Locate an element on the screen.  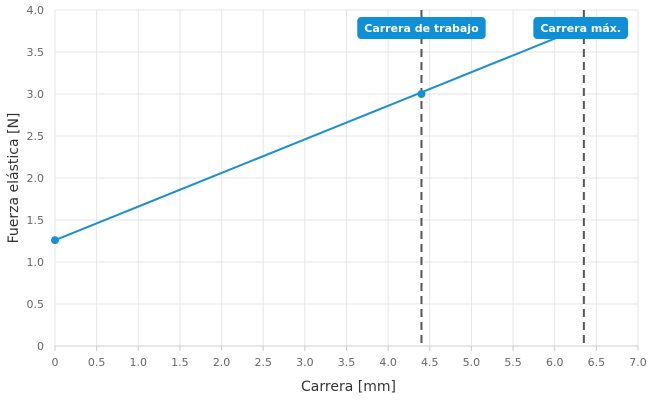
x-tick-label: 1.0 is located at coordinates (139, 362).